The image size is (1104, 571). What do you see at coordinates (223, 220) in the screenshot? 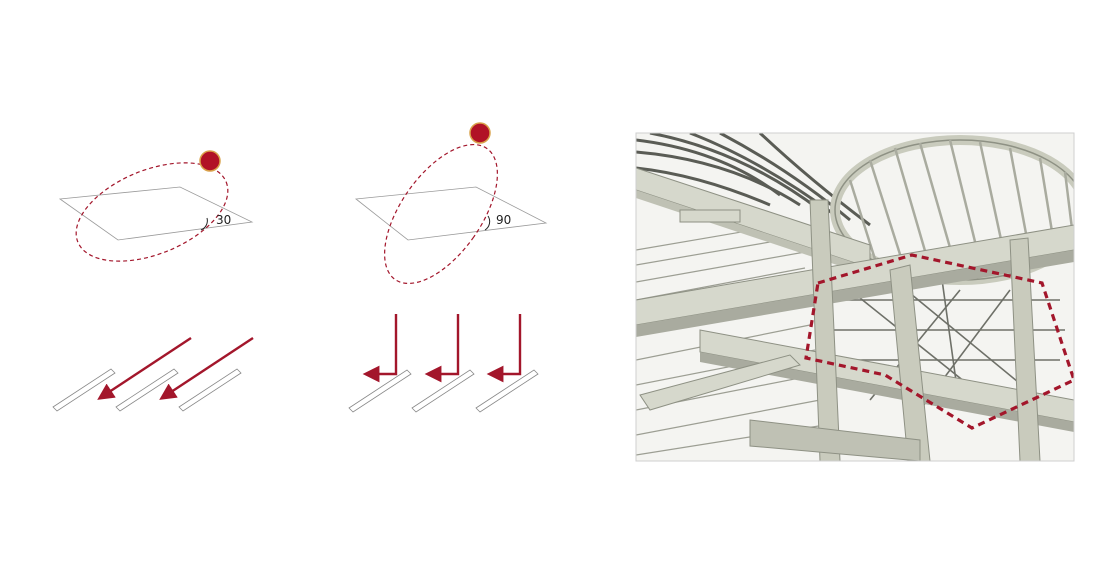
I see `angle-label: 30` at bounding box center [223, 220].